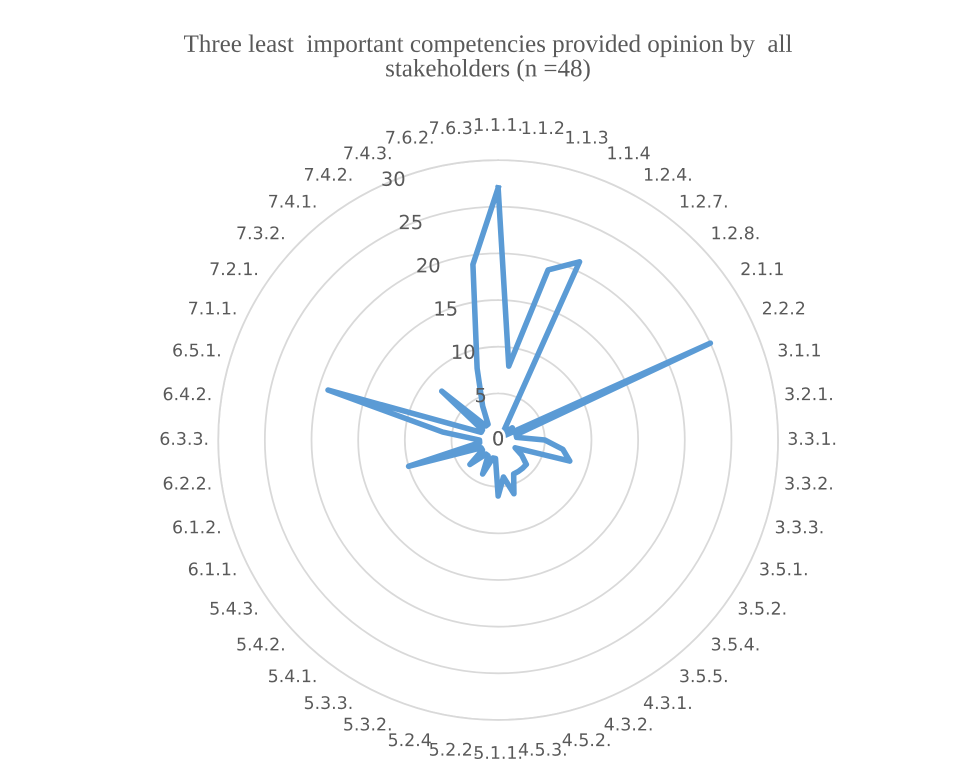 This screenshot has width=976, height=767. What do you see at coordinates (393, 178) in the screenshot?
I see `y-tick-label: 30` at bounding box center [393, 178].